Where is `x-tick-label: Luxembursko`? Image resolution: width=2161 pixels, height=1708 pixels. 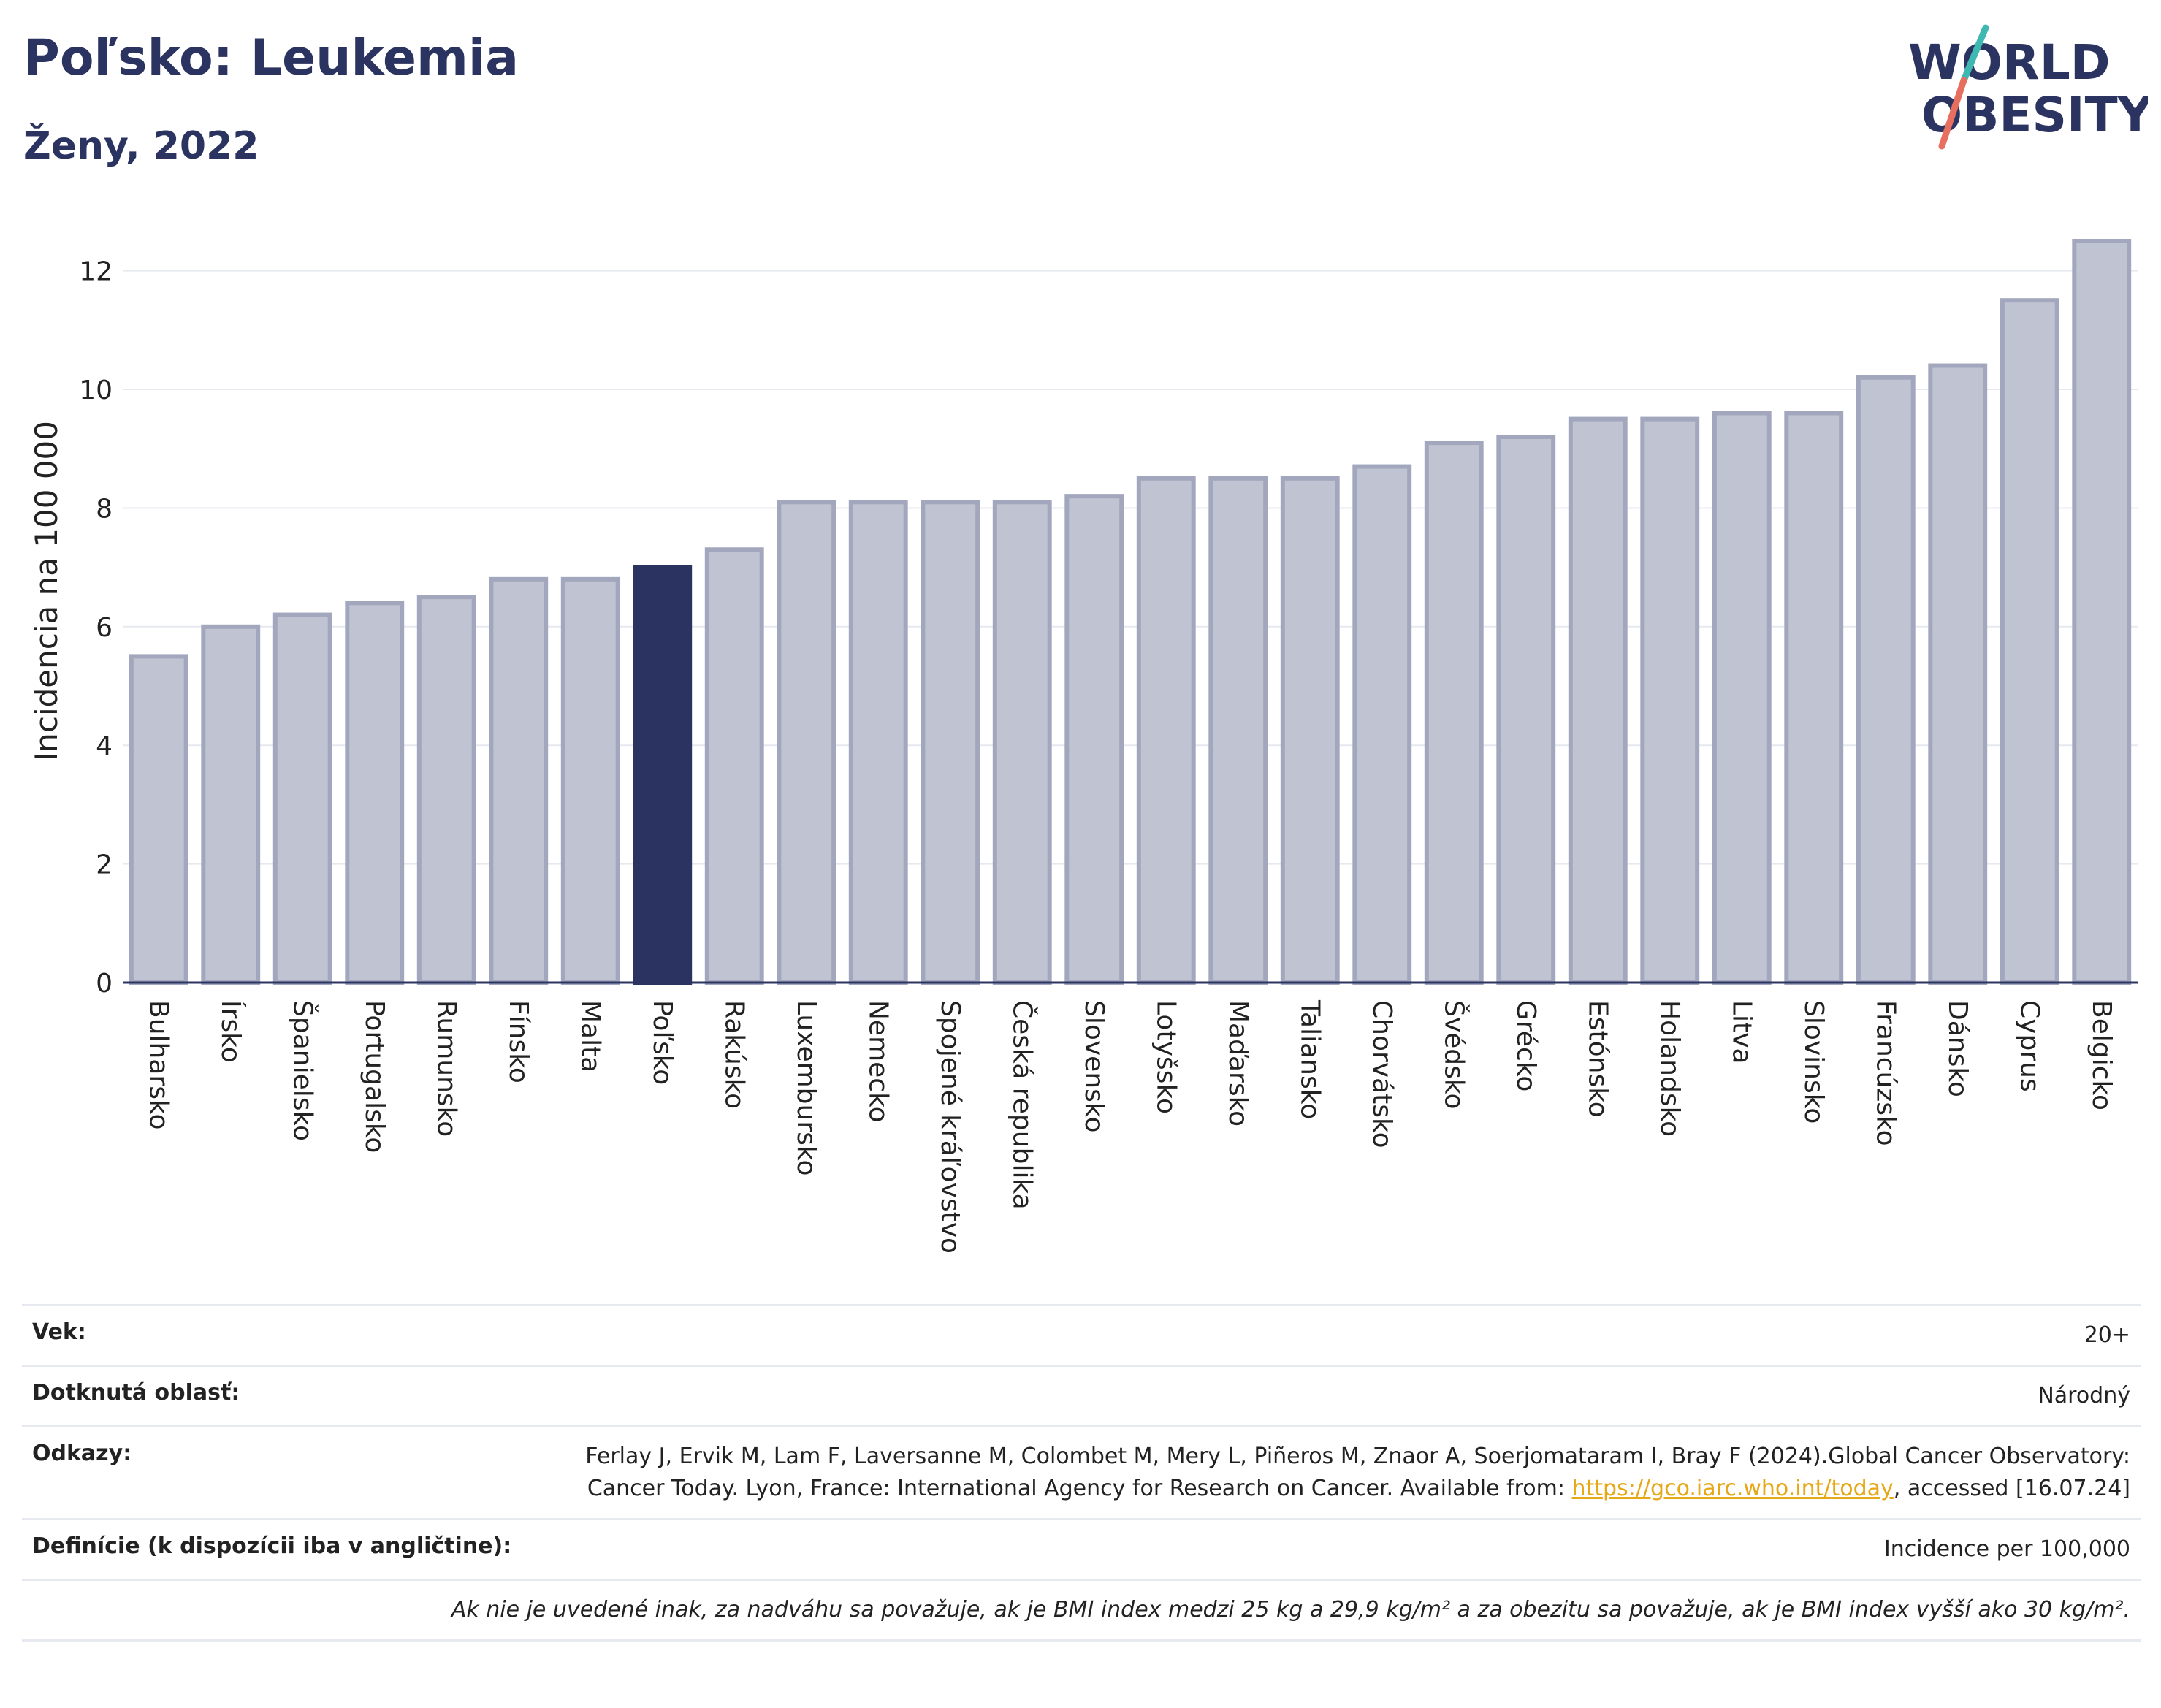 x-tick-label: Luxembursko is located at coordinates (806, 1087).